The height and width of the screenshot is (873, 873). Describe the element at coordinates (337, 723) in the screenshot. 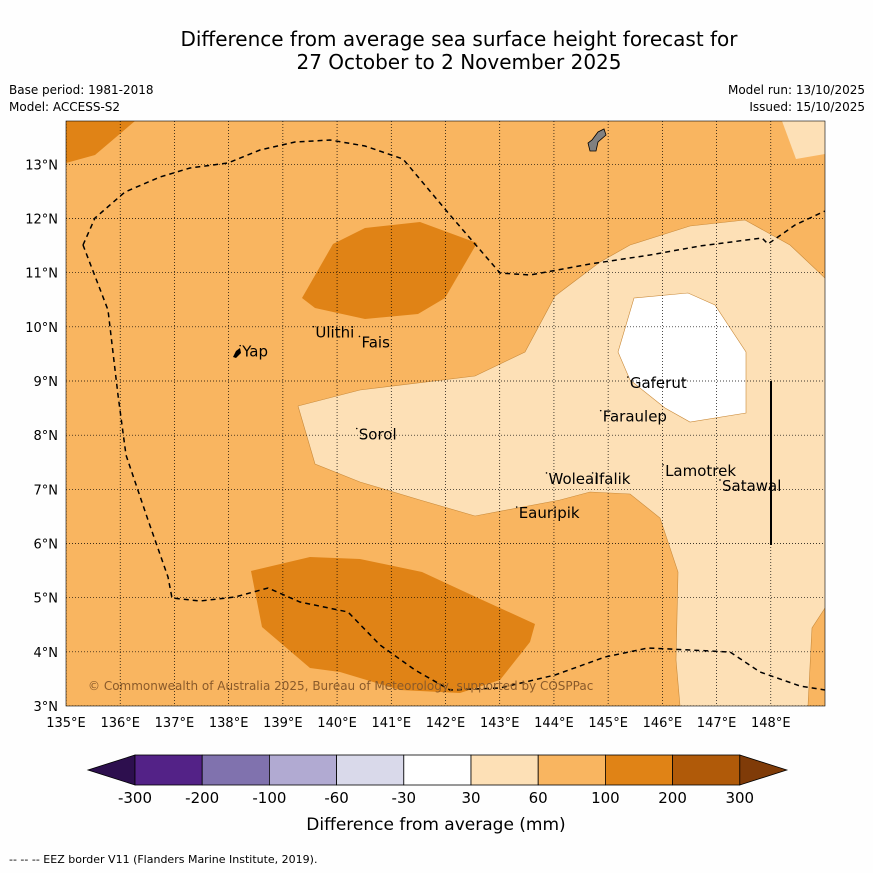

I see `longitude-tick-label: 140°E` at that location.